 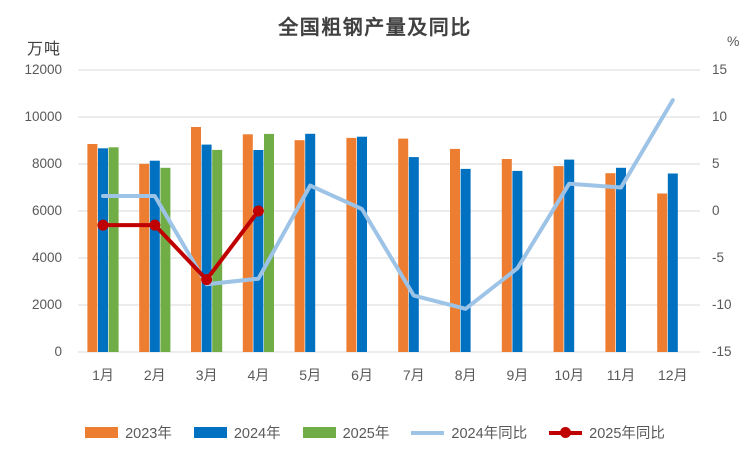 I want to click on yoy-line-2025年同比, so click(x=181, y=245).